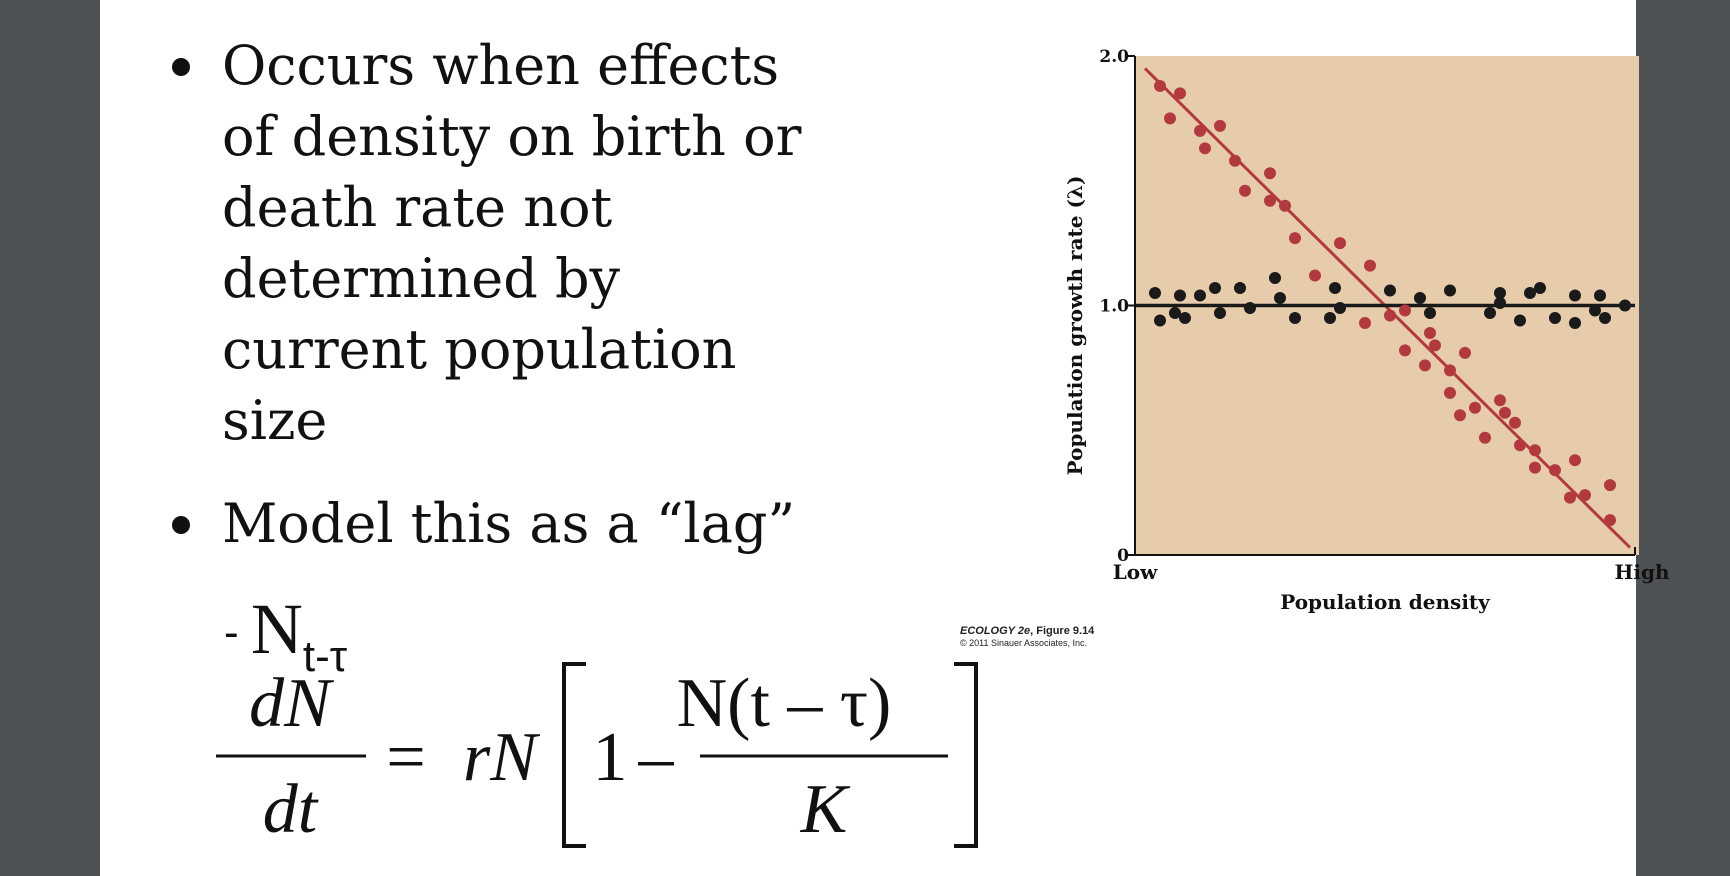 The width and height of the screenshot is (1730, 876). I want to click on lag-term: - Nt-τ, so click(285, 634).